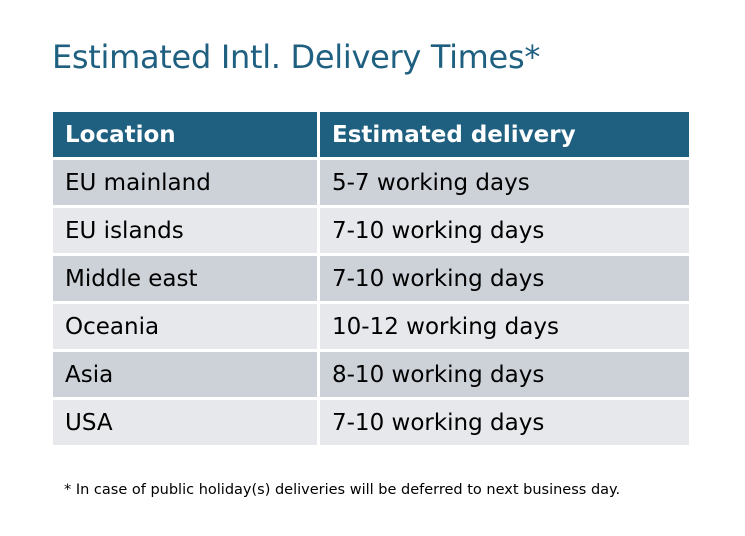 This screenshot has height=536, width=745. Describe the element at coordinates (185, 134) in the screenshot. I see `header-location: Location` at that location.